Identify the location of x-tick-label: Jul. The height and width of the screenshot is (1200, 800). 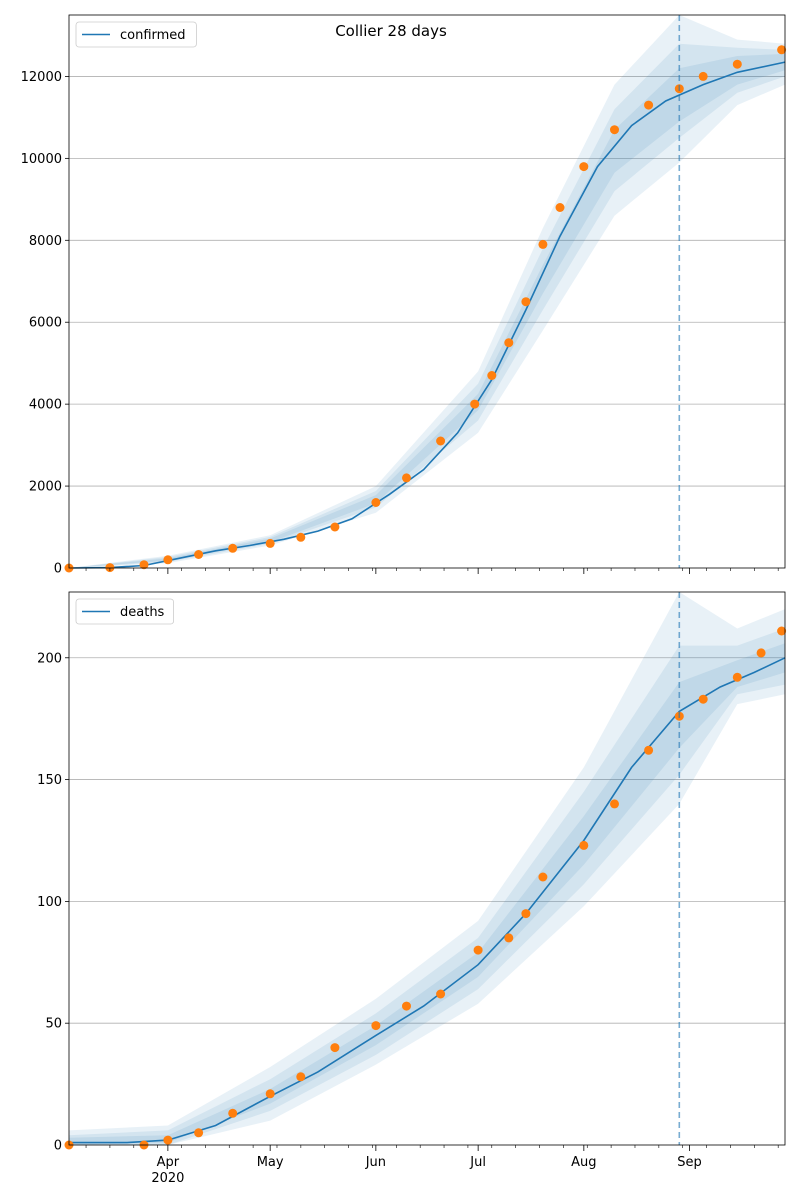
(477, 1162).